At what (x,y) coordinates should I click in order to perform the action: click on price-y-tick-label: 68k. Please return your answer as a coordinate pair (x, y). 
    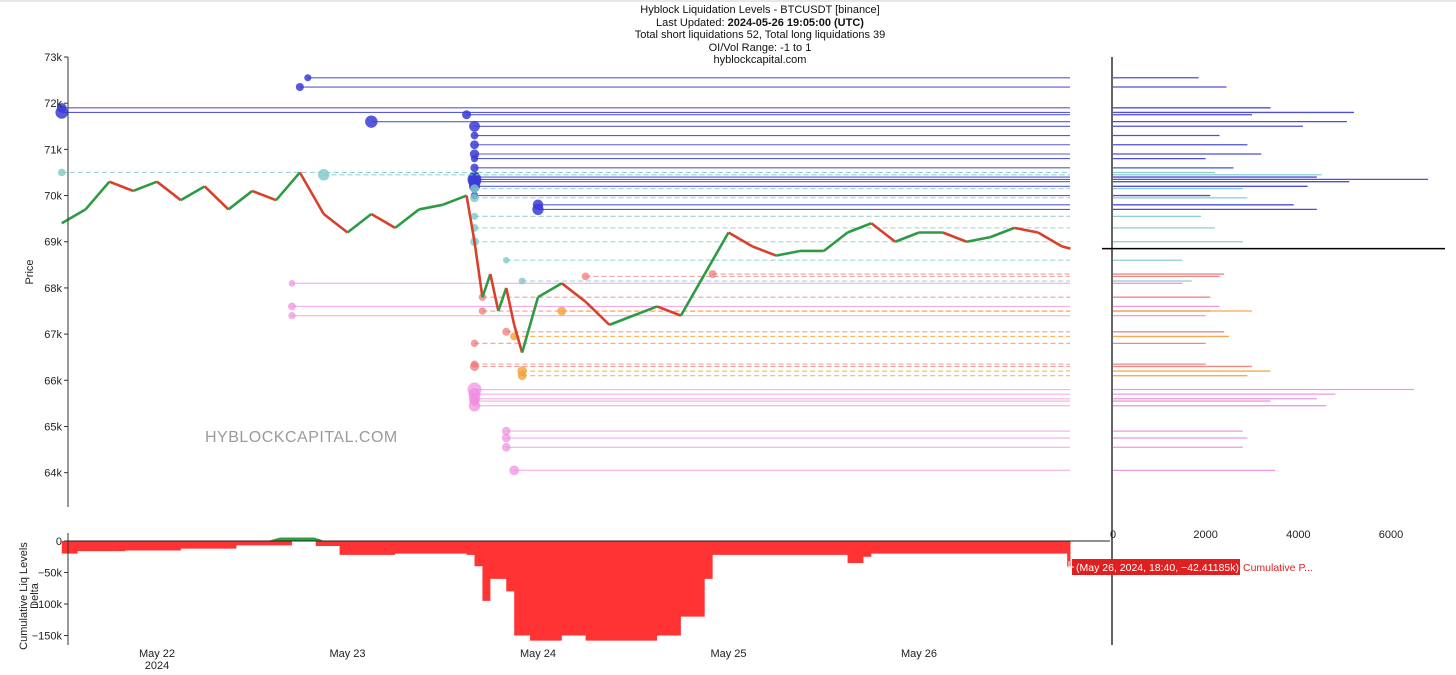
    Looking at the image, I should click on (53, 289).